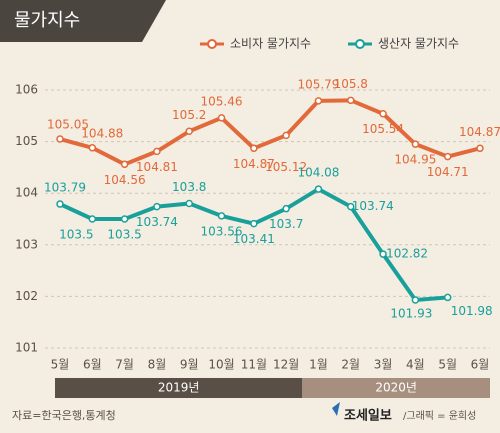 The image size is (500, 433). What do you see at coordinates (83, 21) in the screenshot?
I see `title-tab` at bounding box center [83, 21].